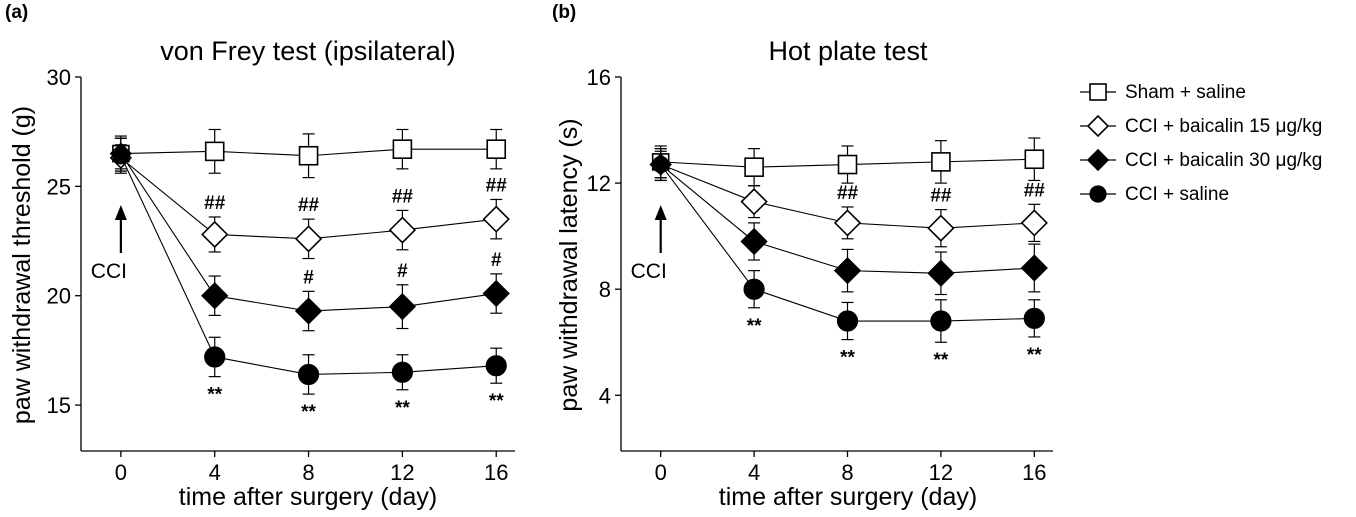  Describe the element at coordinates (59, 186) in the screenshot. I see `y-tick-label: 25` at that location.